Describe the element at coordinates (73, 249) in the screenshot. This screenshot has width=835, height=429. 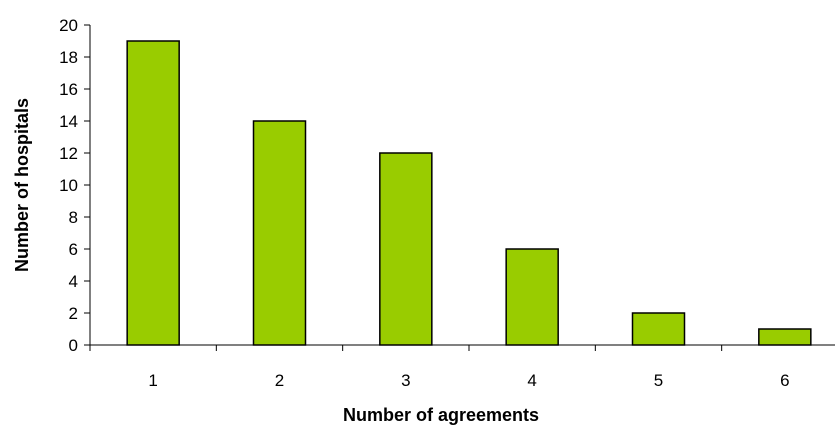
I see `y-tick-label: 6` at that location.